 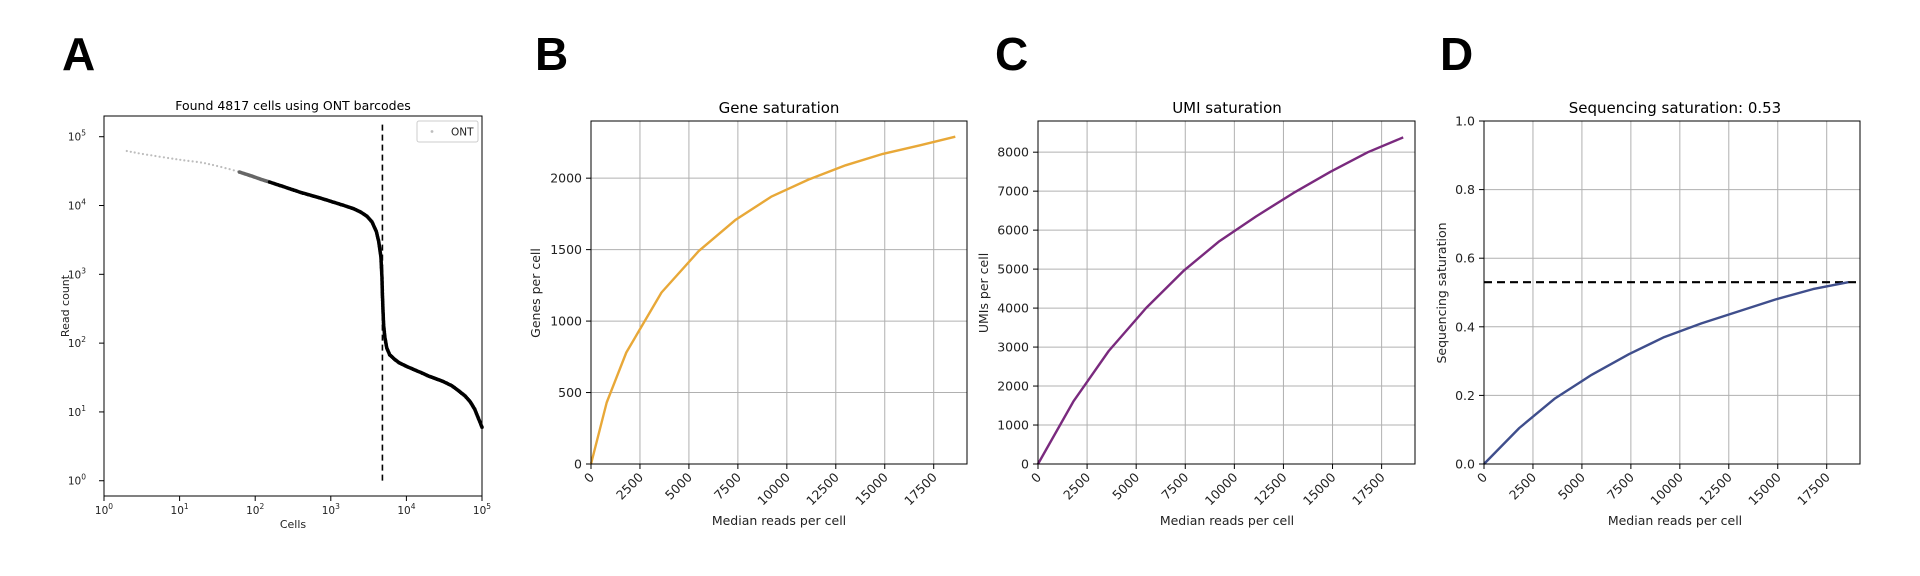 I want to click on panel-b-xtick-label-1: 2500, so click(x=629, y=485).